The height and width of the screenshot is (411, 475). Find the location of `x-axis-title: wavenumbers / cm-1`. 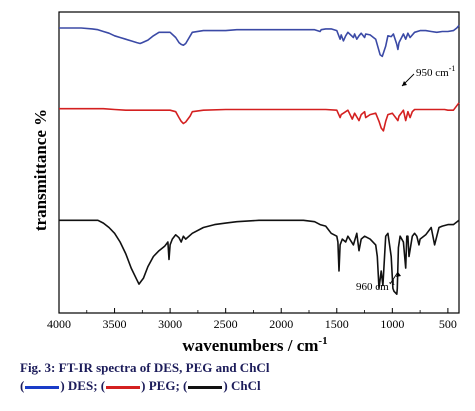

x-axis-title: wavenumbers / cm-1 is located at coordinates (254, 345).